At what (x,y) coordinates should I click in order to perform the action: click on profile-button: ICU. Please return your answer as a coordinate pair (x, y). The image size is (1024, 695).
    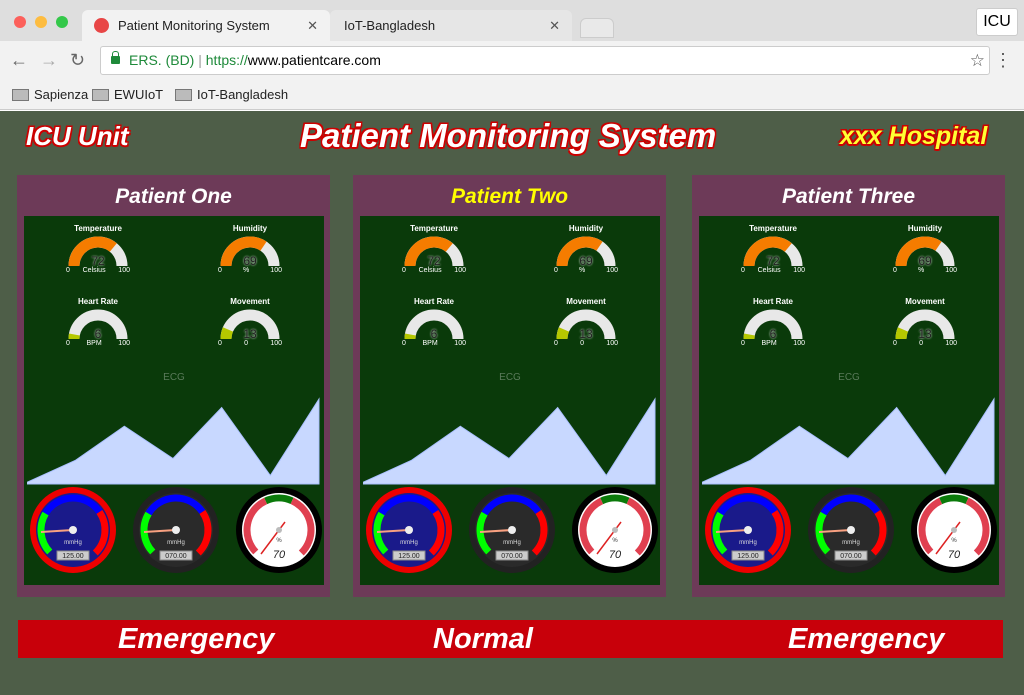
    Looking at the image, I should click on (997, 22).